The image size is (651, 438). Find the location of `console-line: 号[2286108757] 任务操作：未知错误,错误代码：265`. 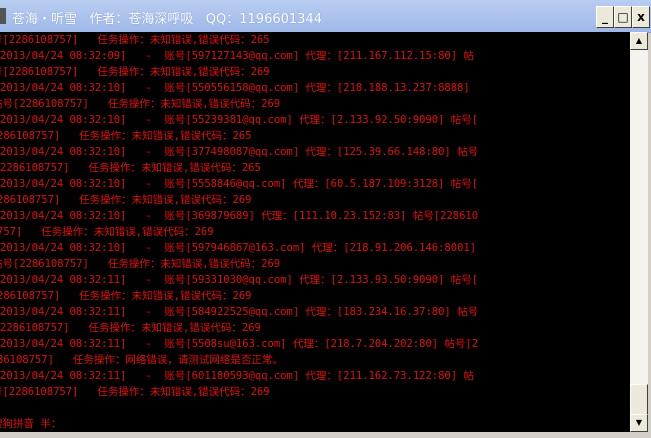

console-line: 号[2286108757] 任务操作：未知错误,错误代码：265 is located at coordinates (135, 40).